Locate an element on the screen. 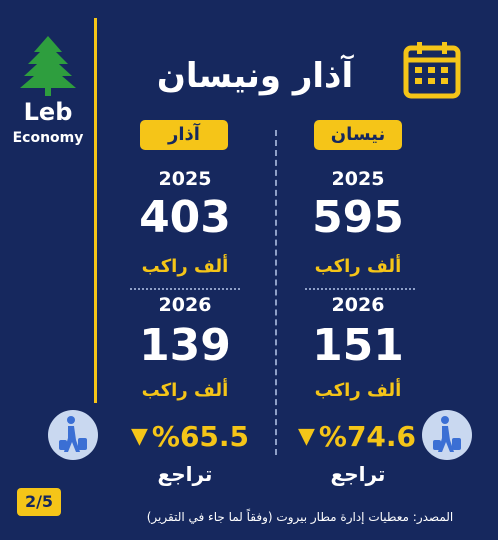  title: آذار ونيسان is located at coordinates (255, 76).